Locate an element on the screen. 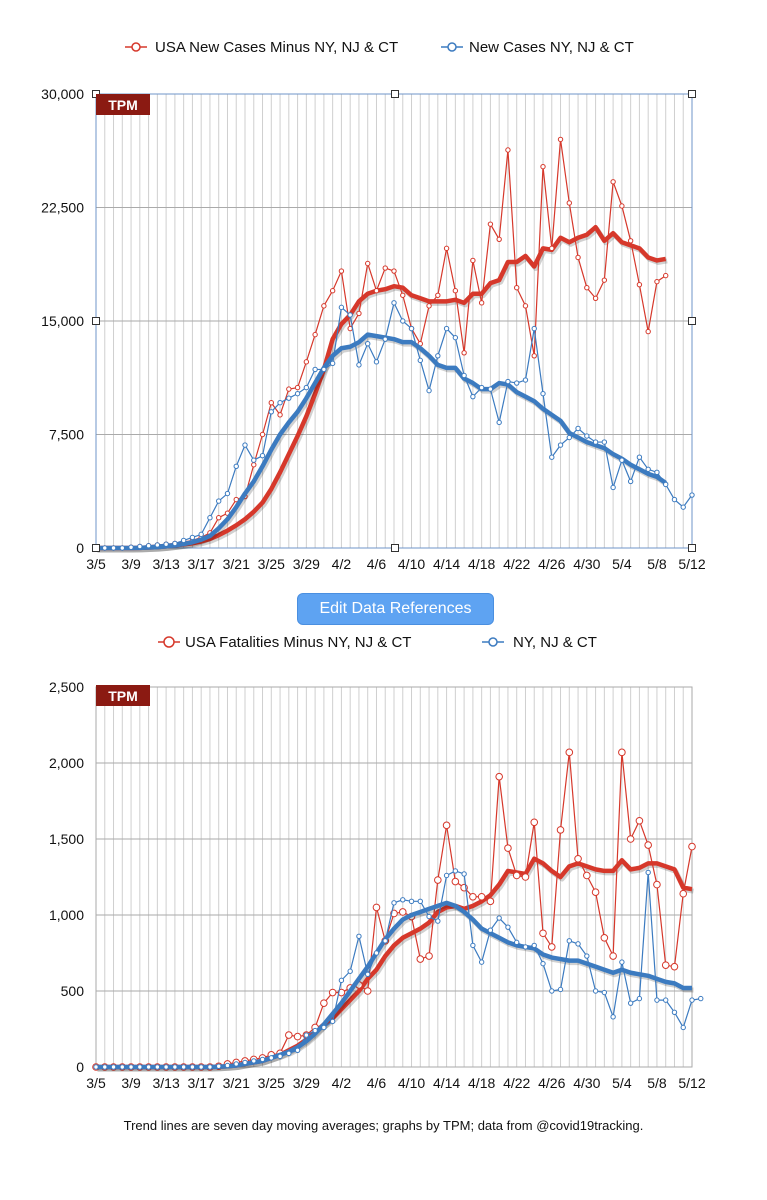 The width and height of the screenshot is (767, 1200). edit-data-references-button: Edit Data References is located at coordinates (395, 609).